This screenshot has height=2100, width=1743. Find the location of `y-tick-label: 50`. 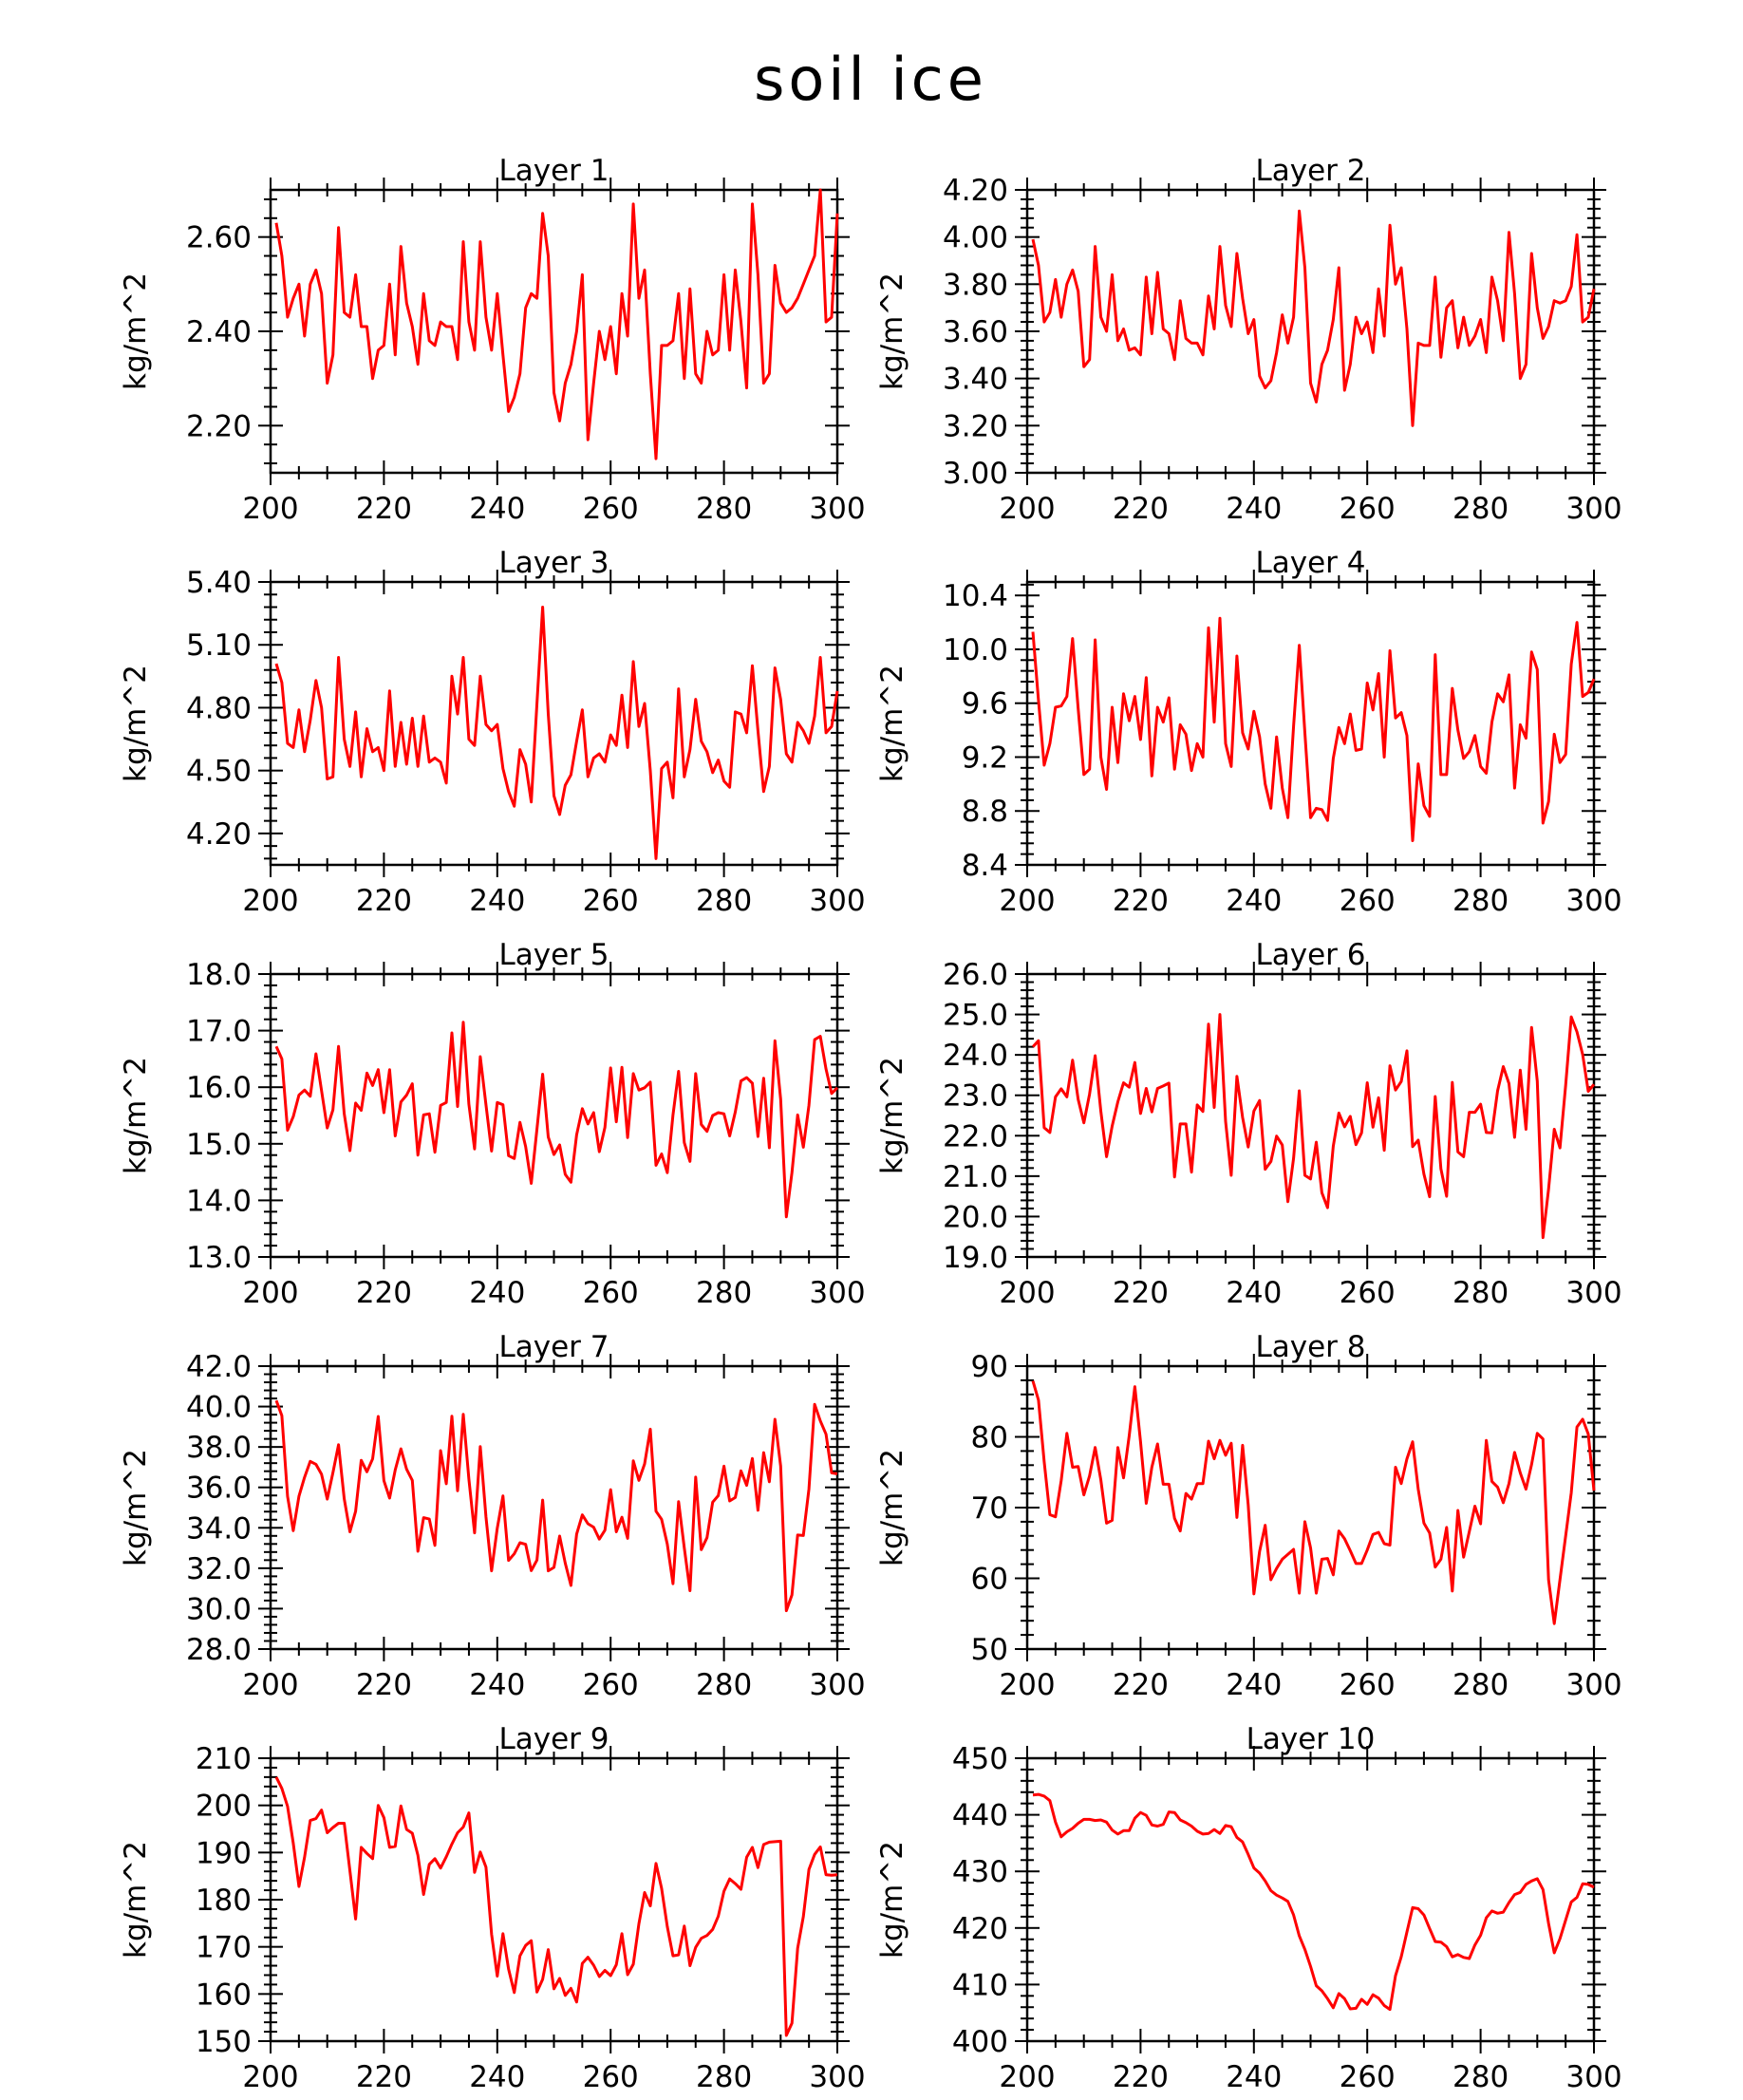

y-tick-label: 50 is located at coordinates (989, 1650).